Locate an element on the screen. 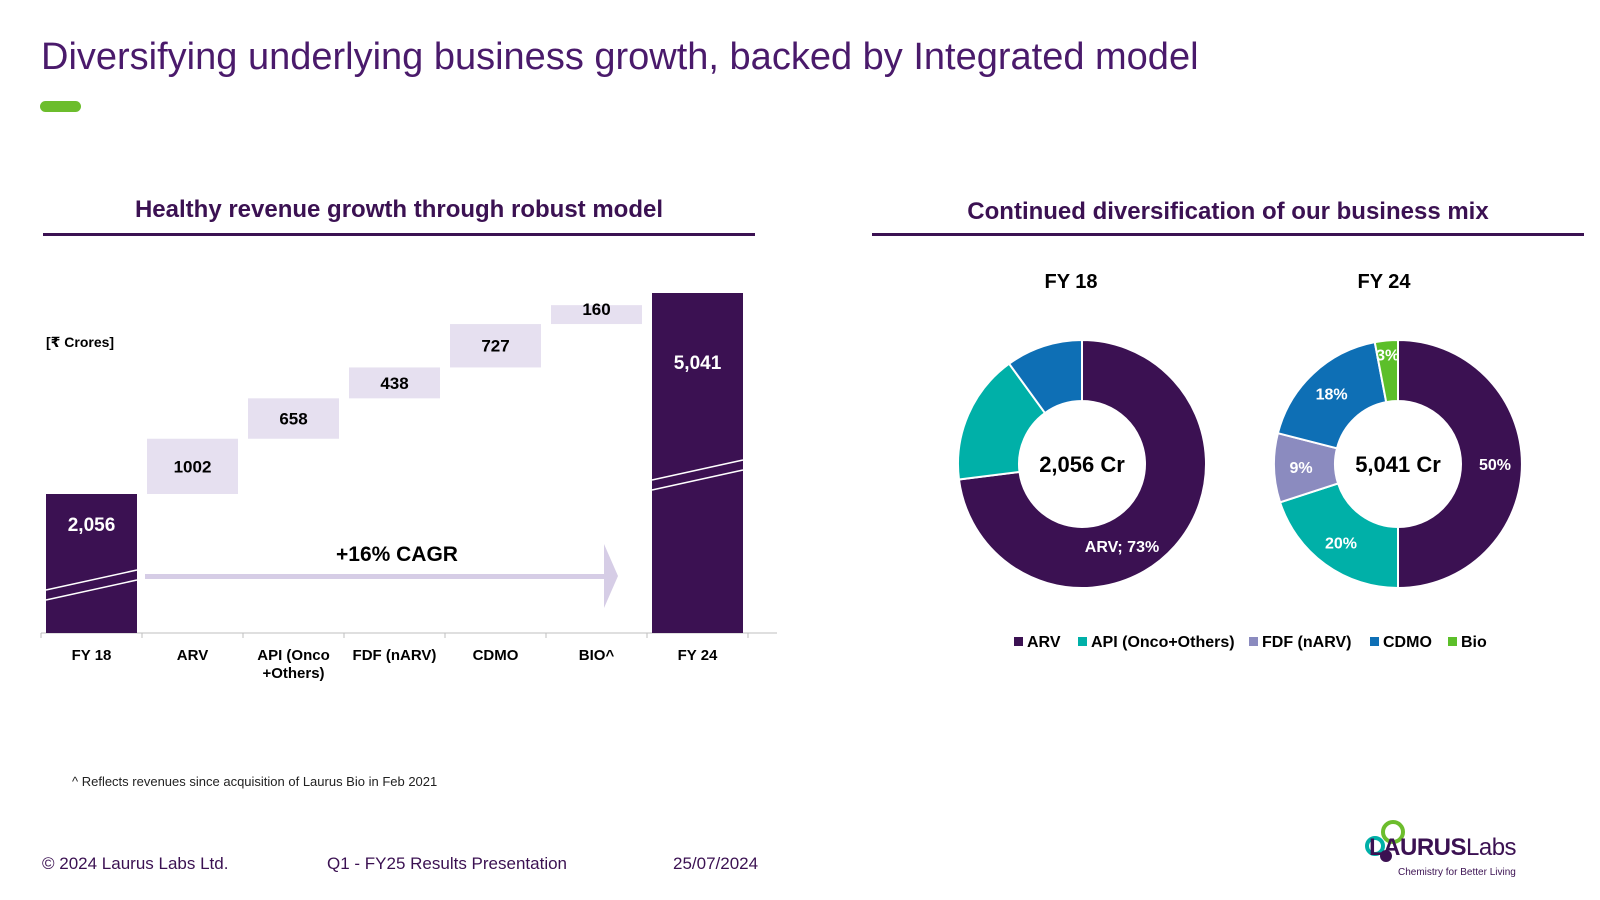 The height and width of the screenshot is (900, 1600). waterfall-data-label: 5,041 is located at coordinates (698, 363).